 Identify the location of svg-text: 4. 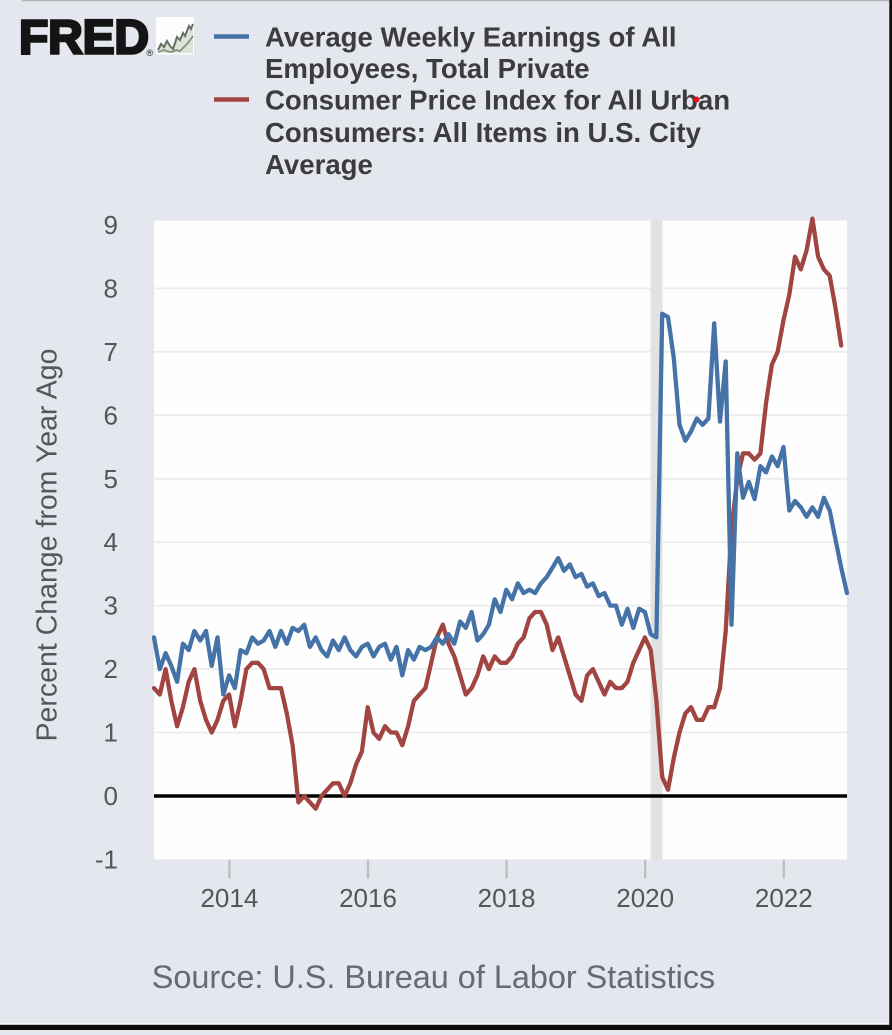
(111, 542).